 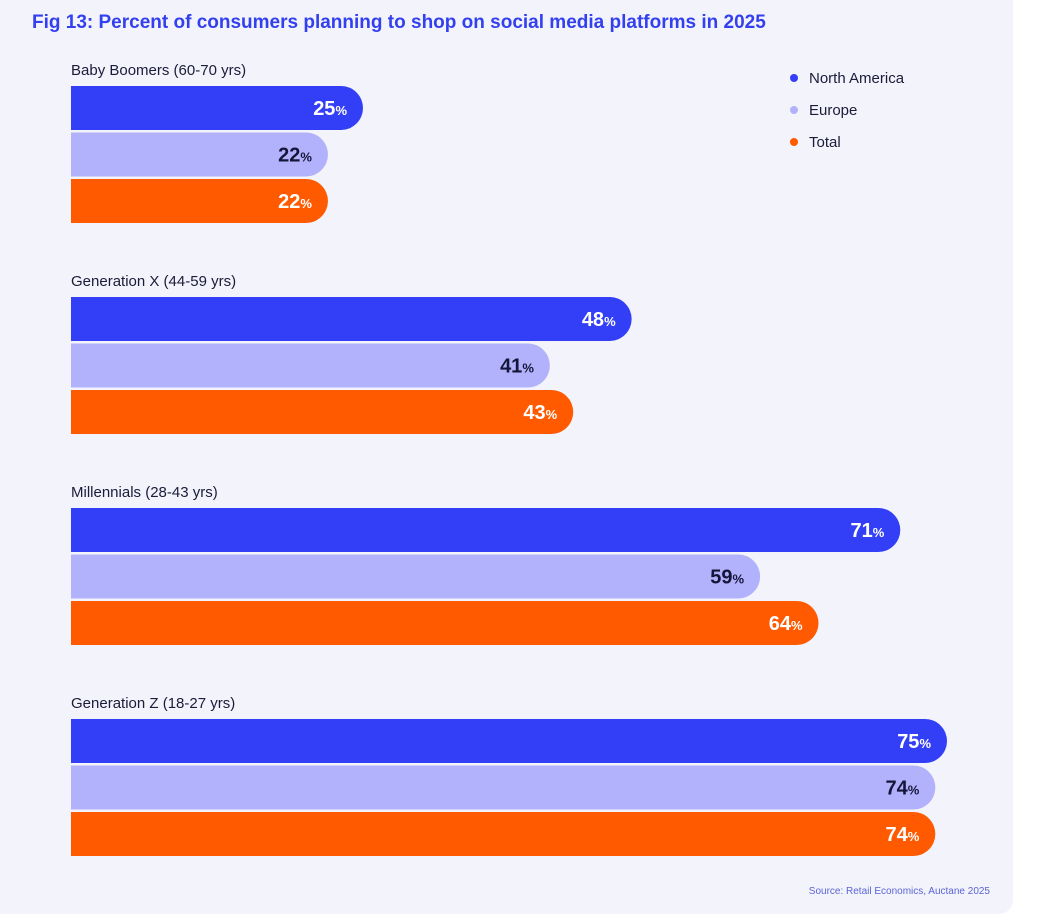 What do you see at coordinates (199, 154) in the screenshot?
I see `bar-baby-boomers-europe` at bounding box center [199, 154].